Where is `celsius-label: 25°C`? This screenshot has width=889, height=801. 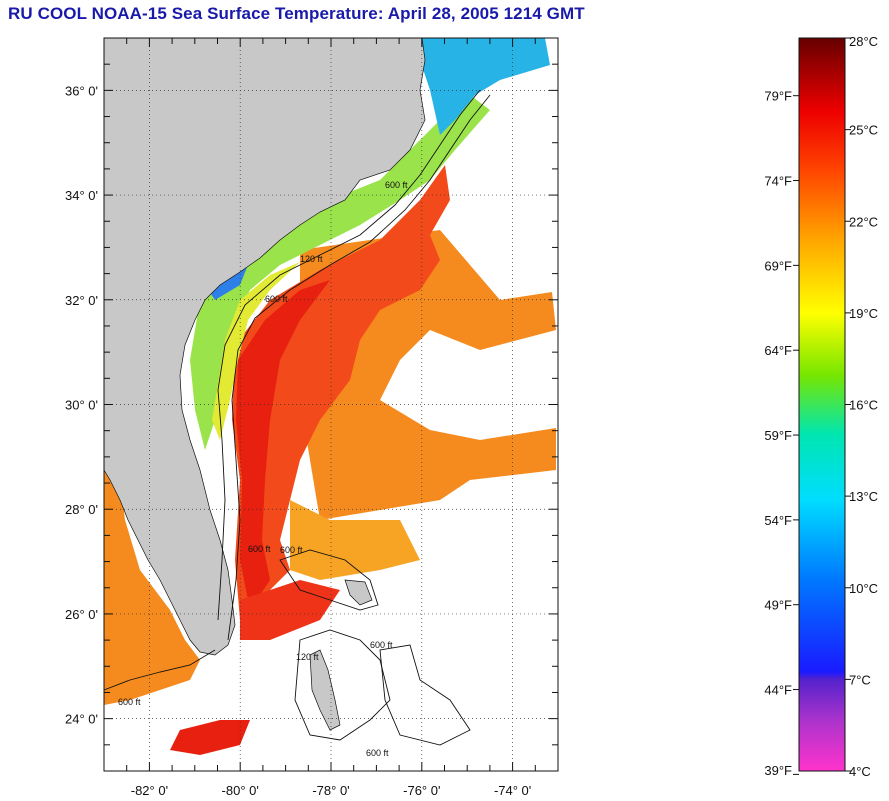
celsius-label: 25°C is located at coordinates (863, 130).